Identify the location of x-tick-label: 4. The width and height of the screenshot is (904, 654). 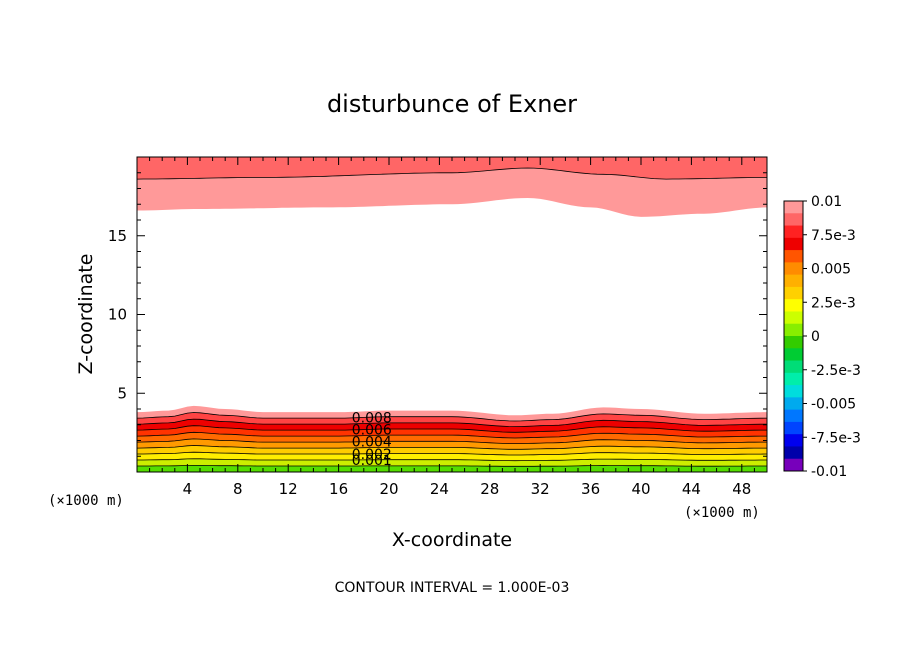
(188, 489).